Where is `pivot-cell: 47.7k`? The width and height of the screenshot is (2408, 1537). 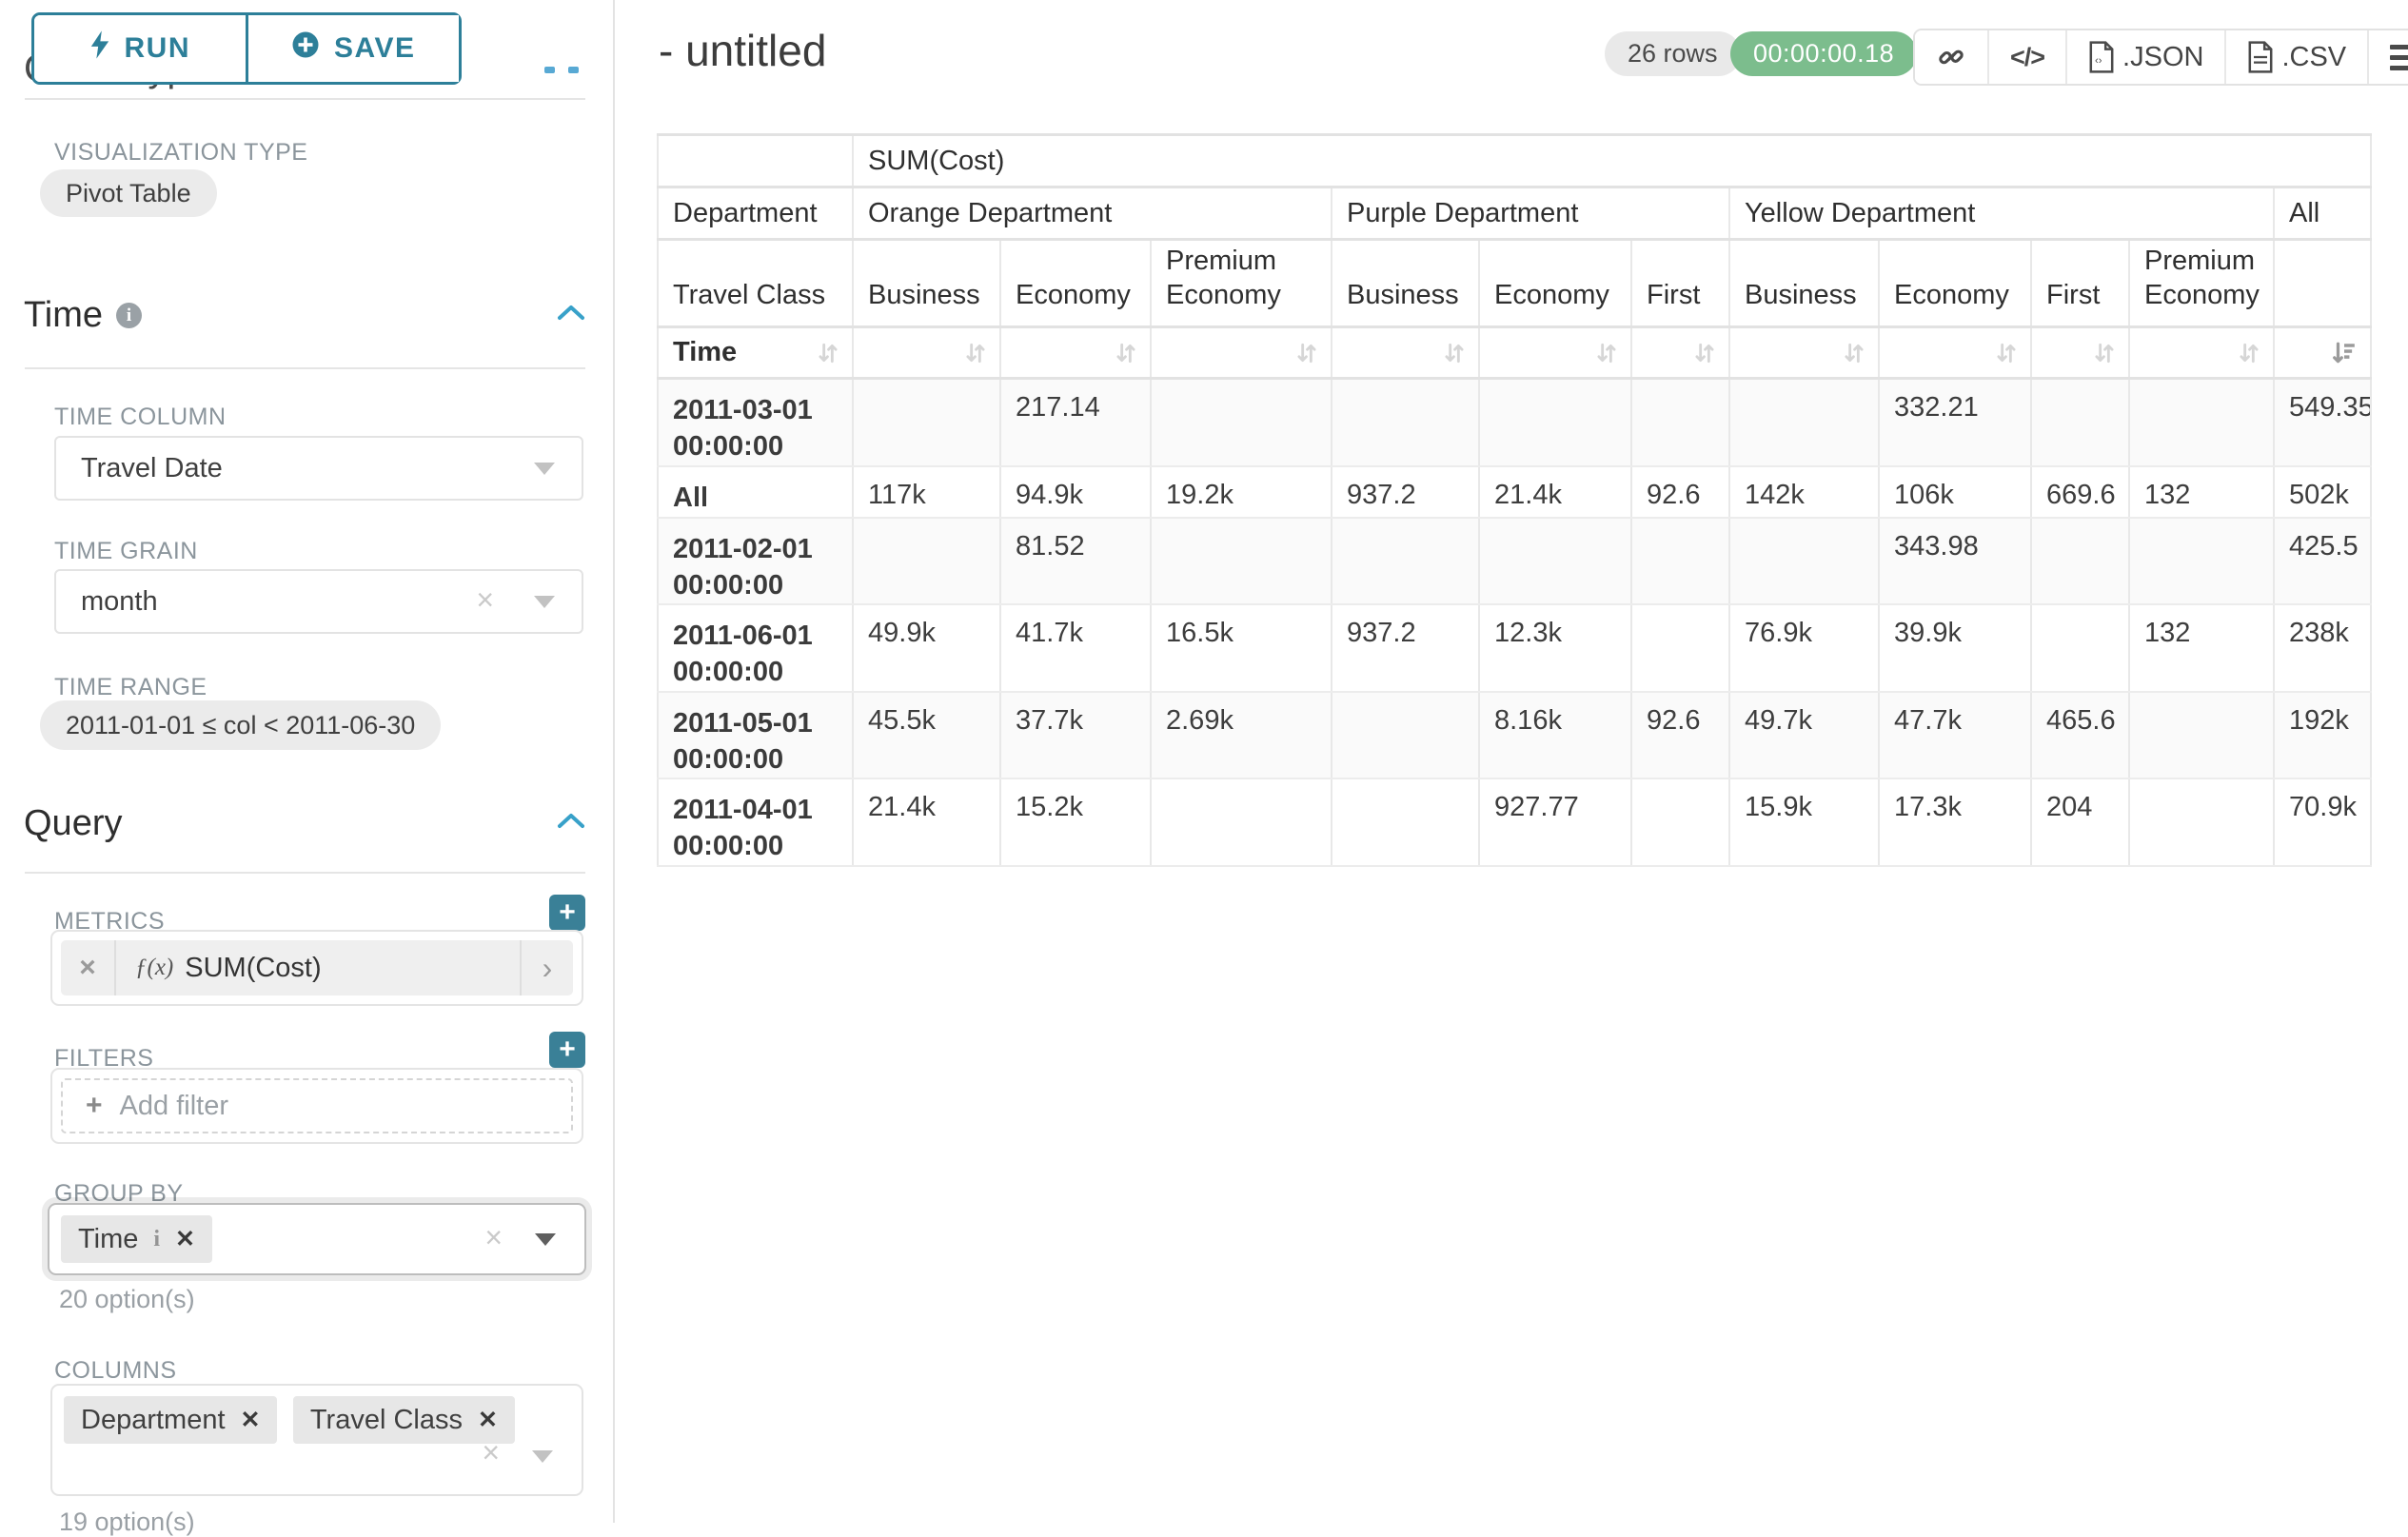 pivot-cell: 47.7k is located at coordinates (1955, 735).